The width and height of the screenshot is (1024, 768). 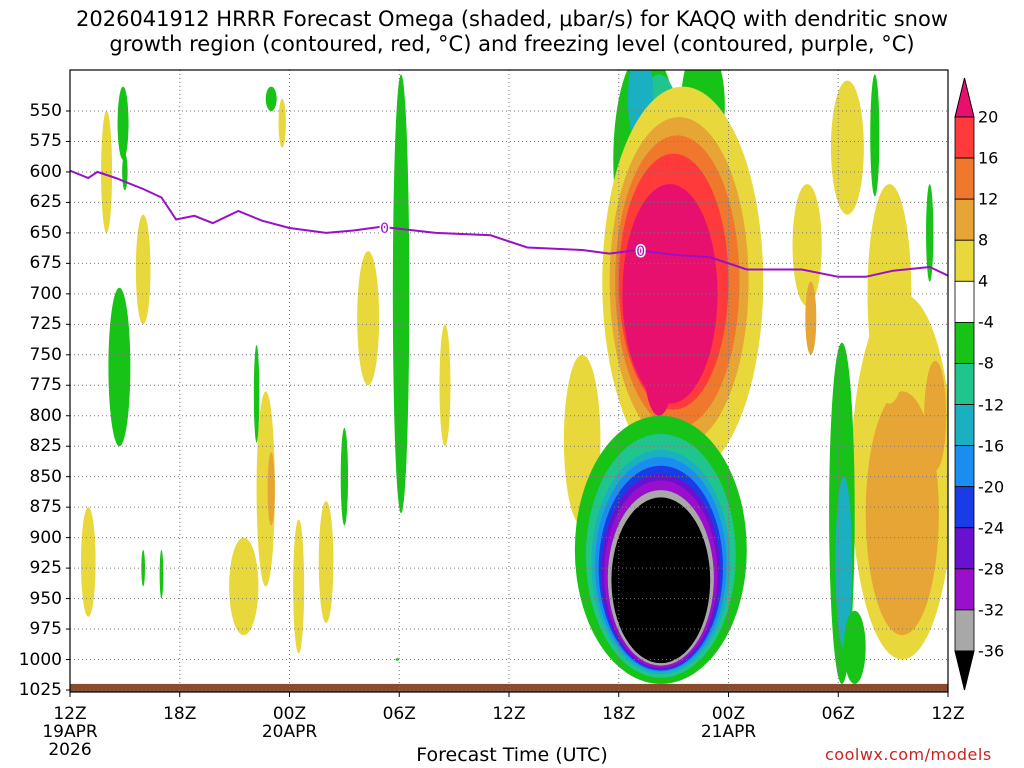 What do you see at coordinates (45, 568) in the screenshot?
I see `y-tick-label: 925` at bounding box center [45, 568].